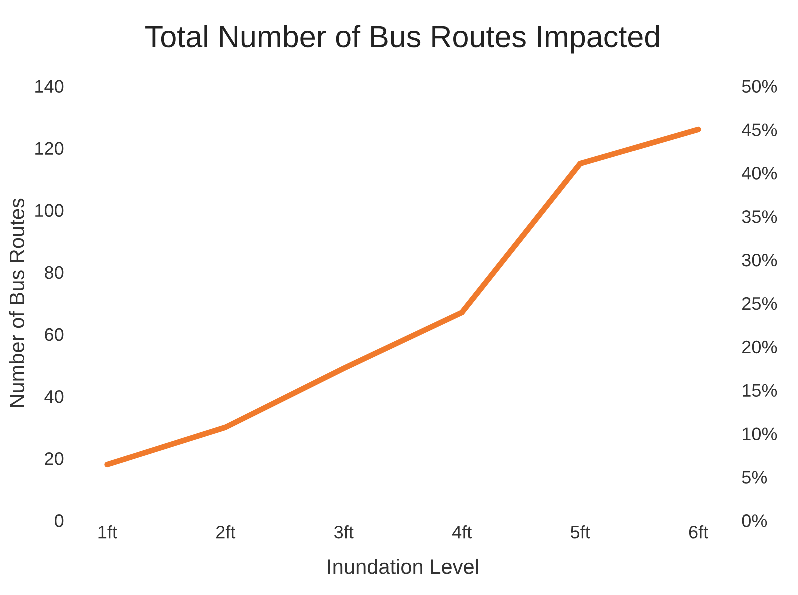 The image size is (798, 595). What do you see at coordinates (226, 532) in the screenshot?
I see `x-tick-label: 2ft` at bounding box center [226, 532].